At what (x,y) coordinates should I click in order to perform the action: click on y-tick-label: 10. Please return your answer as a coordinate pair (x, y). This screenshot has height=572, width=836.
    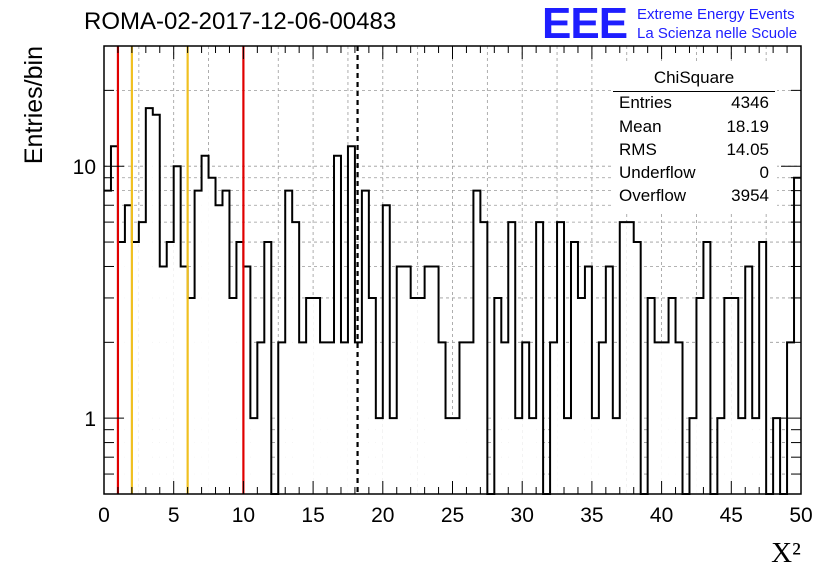
    Looking at the image, I should click on (84, 167).